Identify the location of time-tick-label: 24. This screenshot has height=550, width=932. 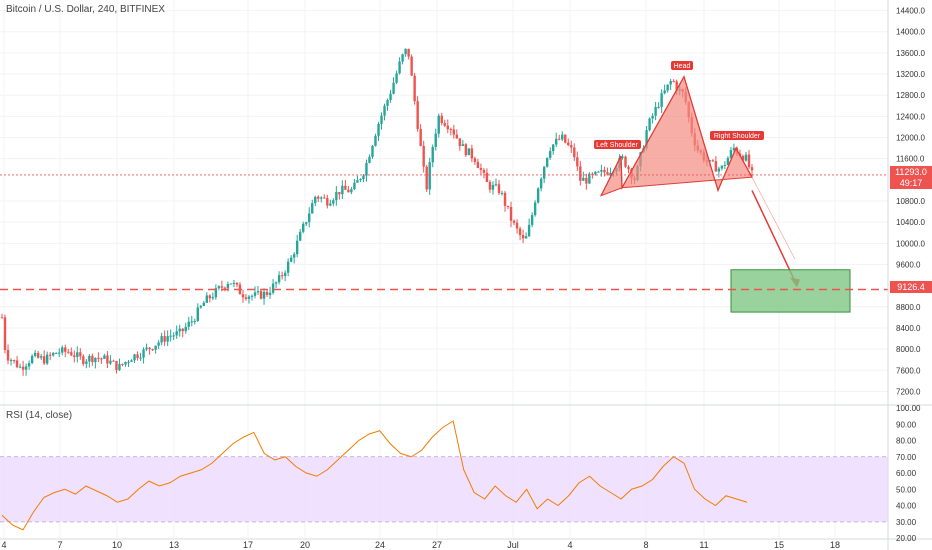
(380, 545).